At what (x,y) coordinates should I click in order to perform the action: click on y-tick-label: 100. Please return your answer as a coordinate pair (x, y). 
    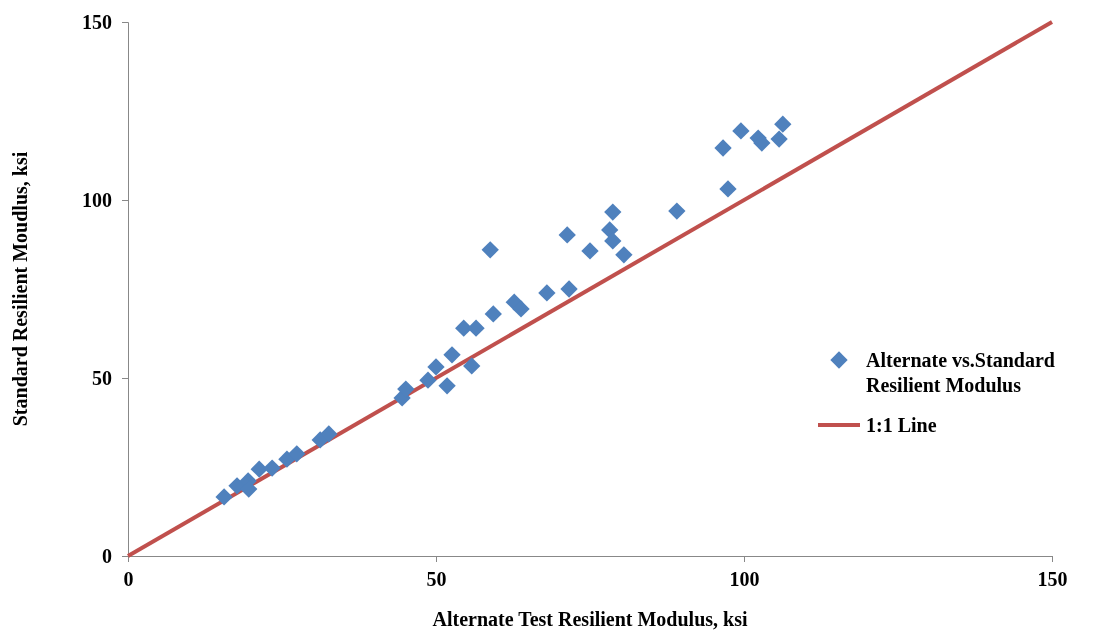
    Looking at the image, I should click on (97, 199).